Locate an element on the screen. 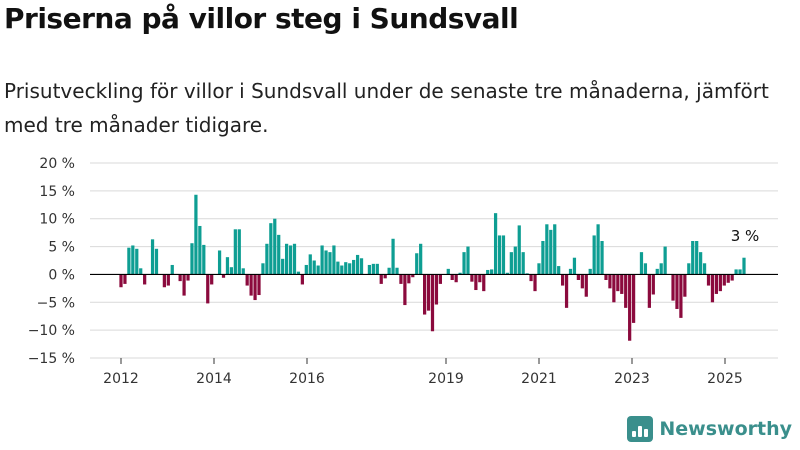 This screenshot has width=800, height=450. y-tick-label: 5 % is located at coordinates (61, 248).